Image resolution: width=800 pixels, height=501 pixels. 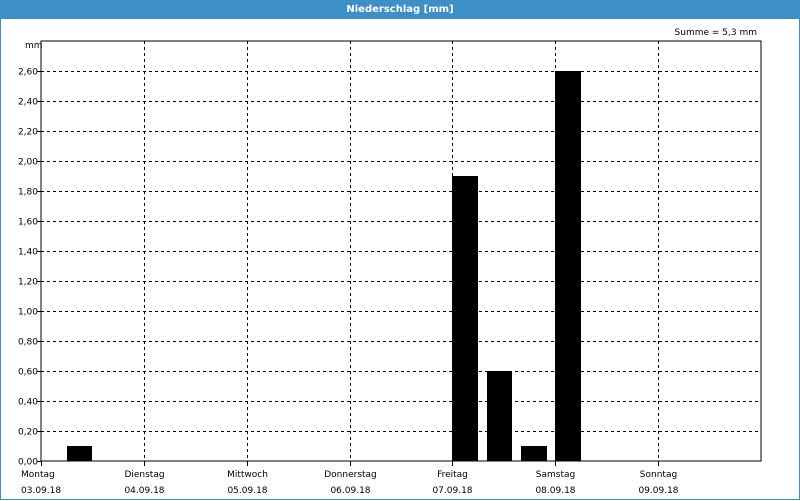 I want to click on x-tick-date-label: 07.09.18, so click(x=452, y=491).